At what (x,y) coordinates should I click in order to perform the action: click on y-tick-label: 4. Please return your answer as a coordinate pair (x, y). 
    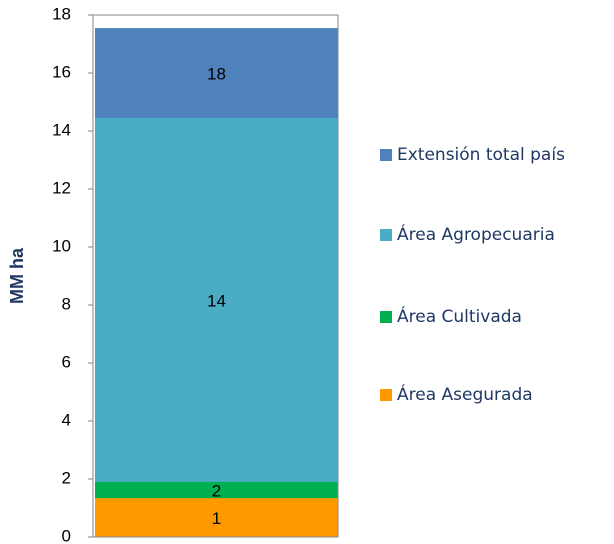
    Looking at the image, I should click on (66, 419).